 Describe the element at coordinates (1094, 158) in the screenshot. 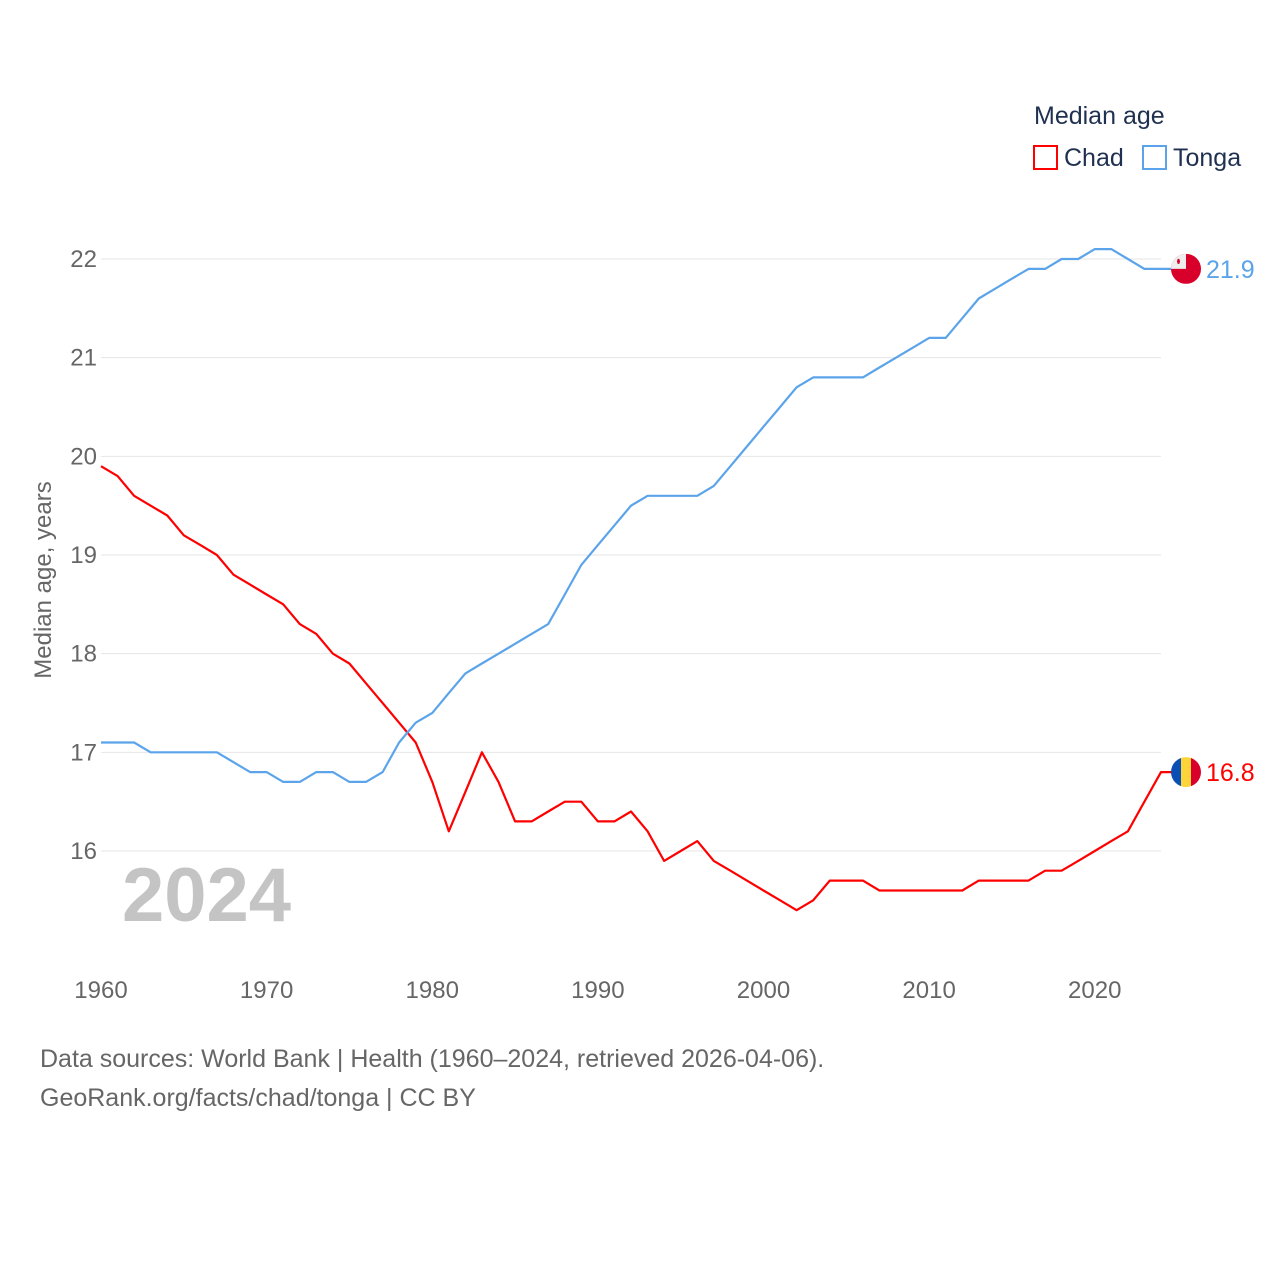

I see `legend-label-chad: Chad` at that location.